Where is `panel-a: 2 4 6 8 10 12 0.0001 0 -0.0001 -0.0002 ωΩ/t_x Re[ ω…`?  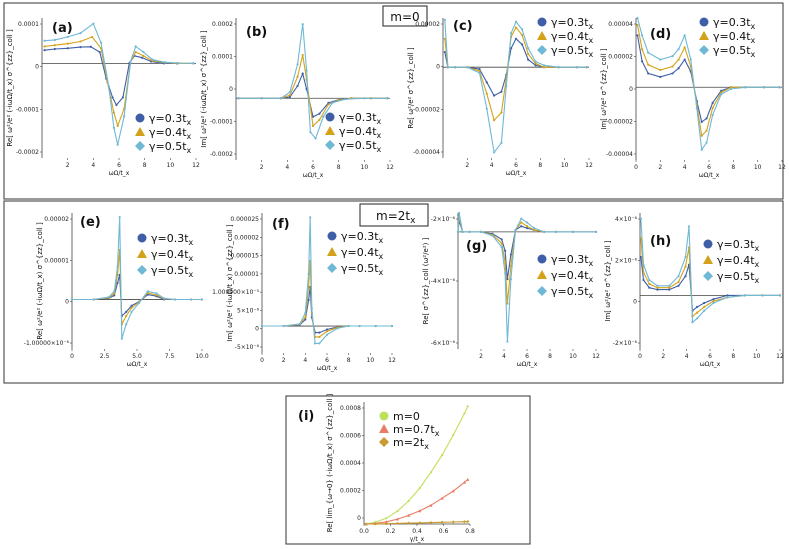
panel-a: 2 4 6 8 10 12 0.0001 0 -0.0001 -0.0002 ωΩ/t_x Re[ ω… is located at coordinates (103, 97).